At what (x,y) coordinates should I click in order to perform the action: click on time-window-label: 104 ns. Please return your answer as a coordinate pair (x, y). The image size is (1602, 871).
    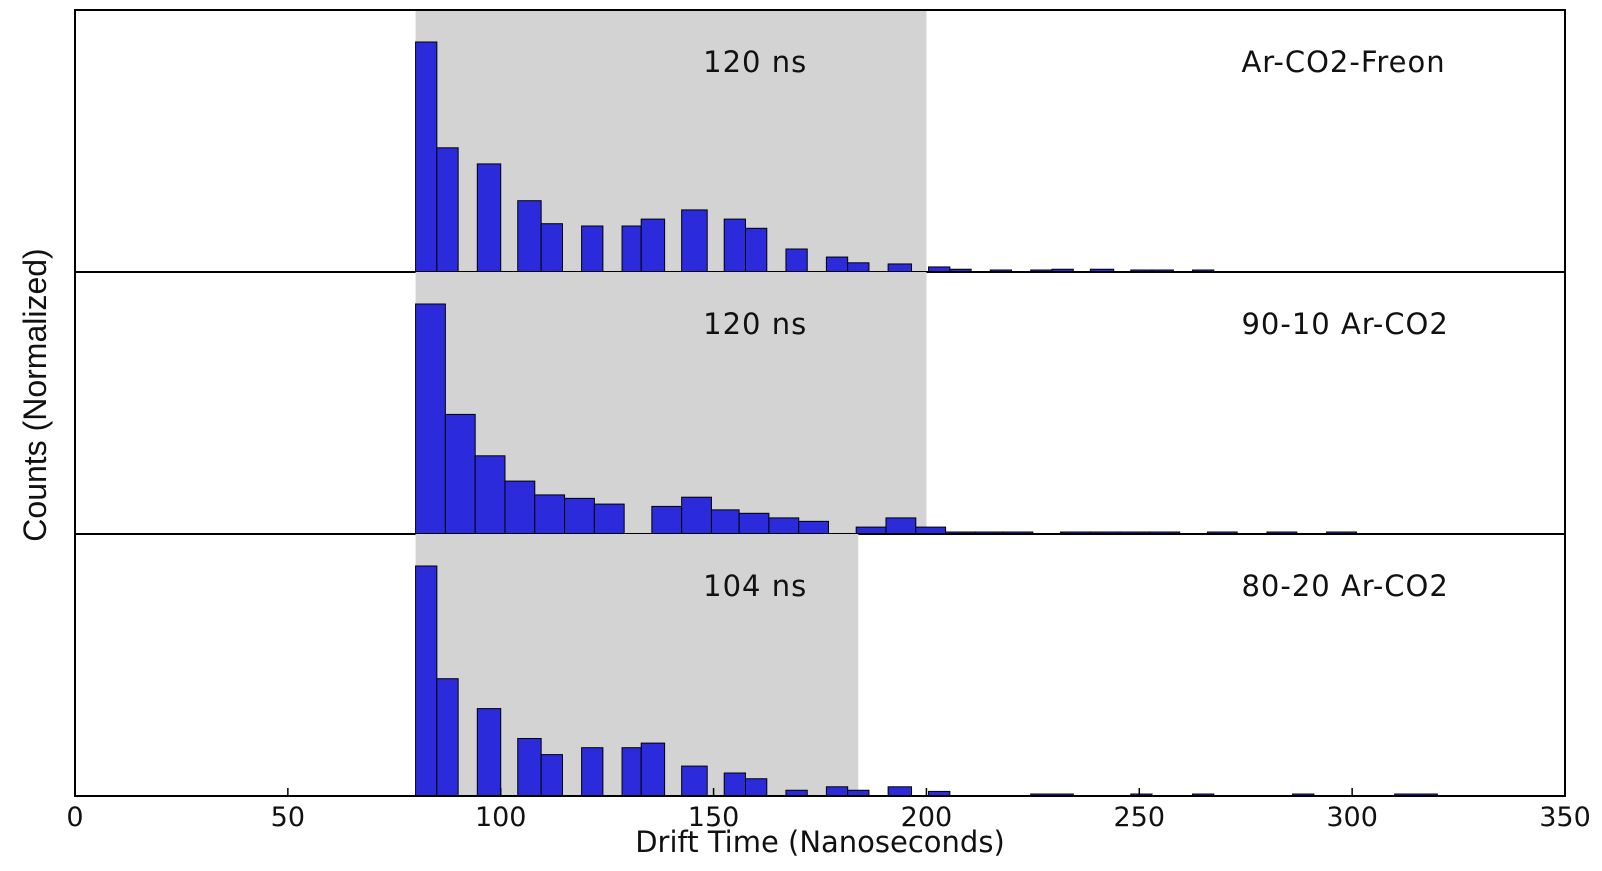
    Looking at the image, I should click on (755, 586).